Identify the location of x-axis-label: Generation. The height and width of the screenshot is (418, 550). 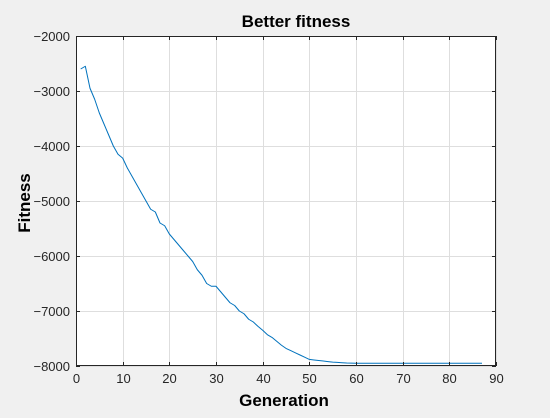
(284, 400).